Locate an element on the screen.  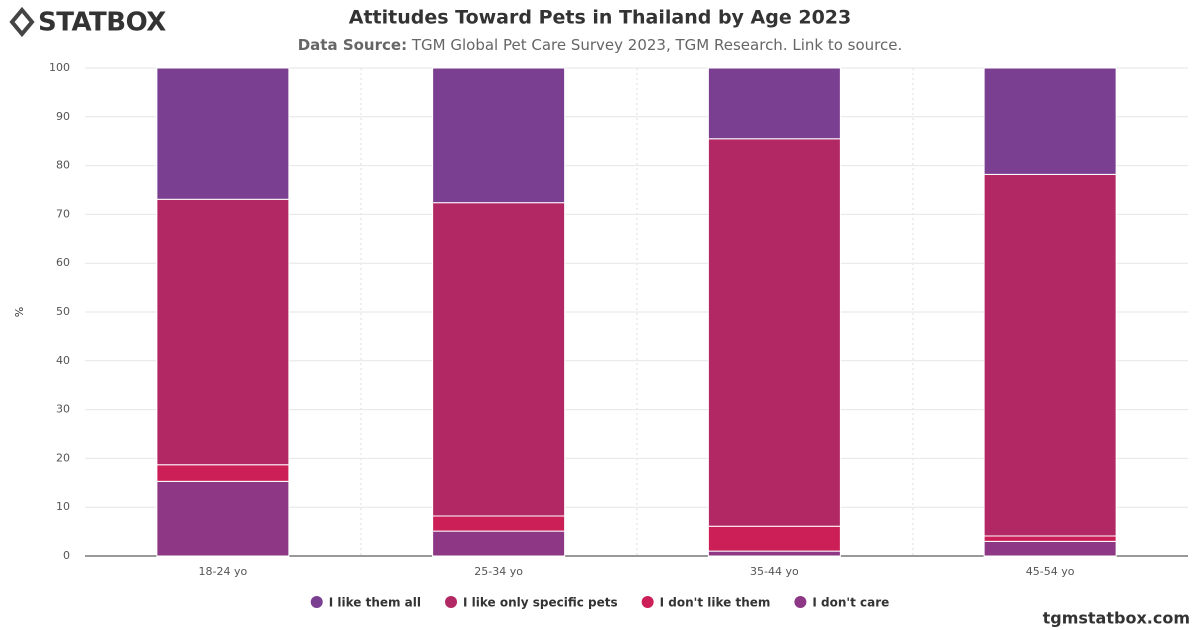
y-tick-label: 60 is located at coordinates (63, 262).